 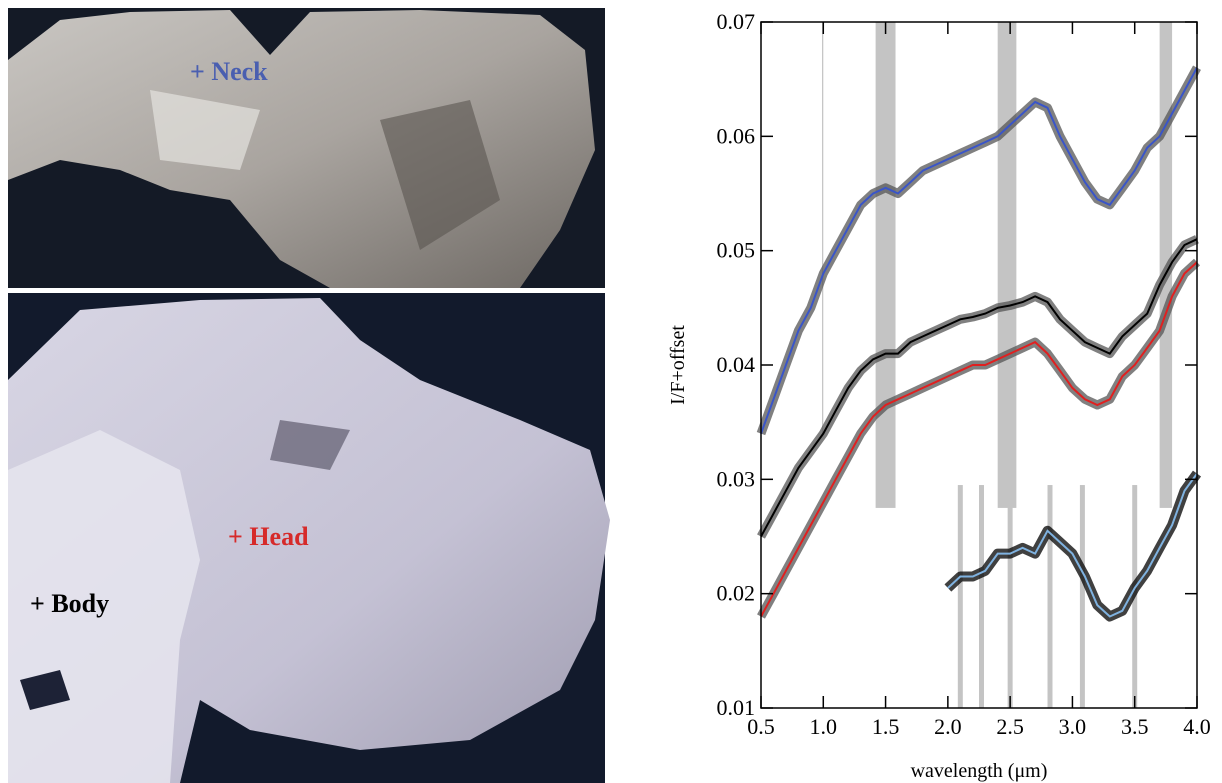 I want to click on photo-label: + Neck, so click(x=229, y=71).